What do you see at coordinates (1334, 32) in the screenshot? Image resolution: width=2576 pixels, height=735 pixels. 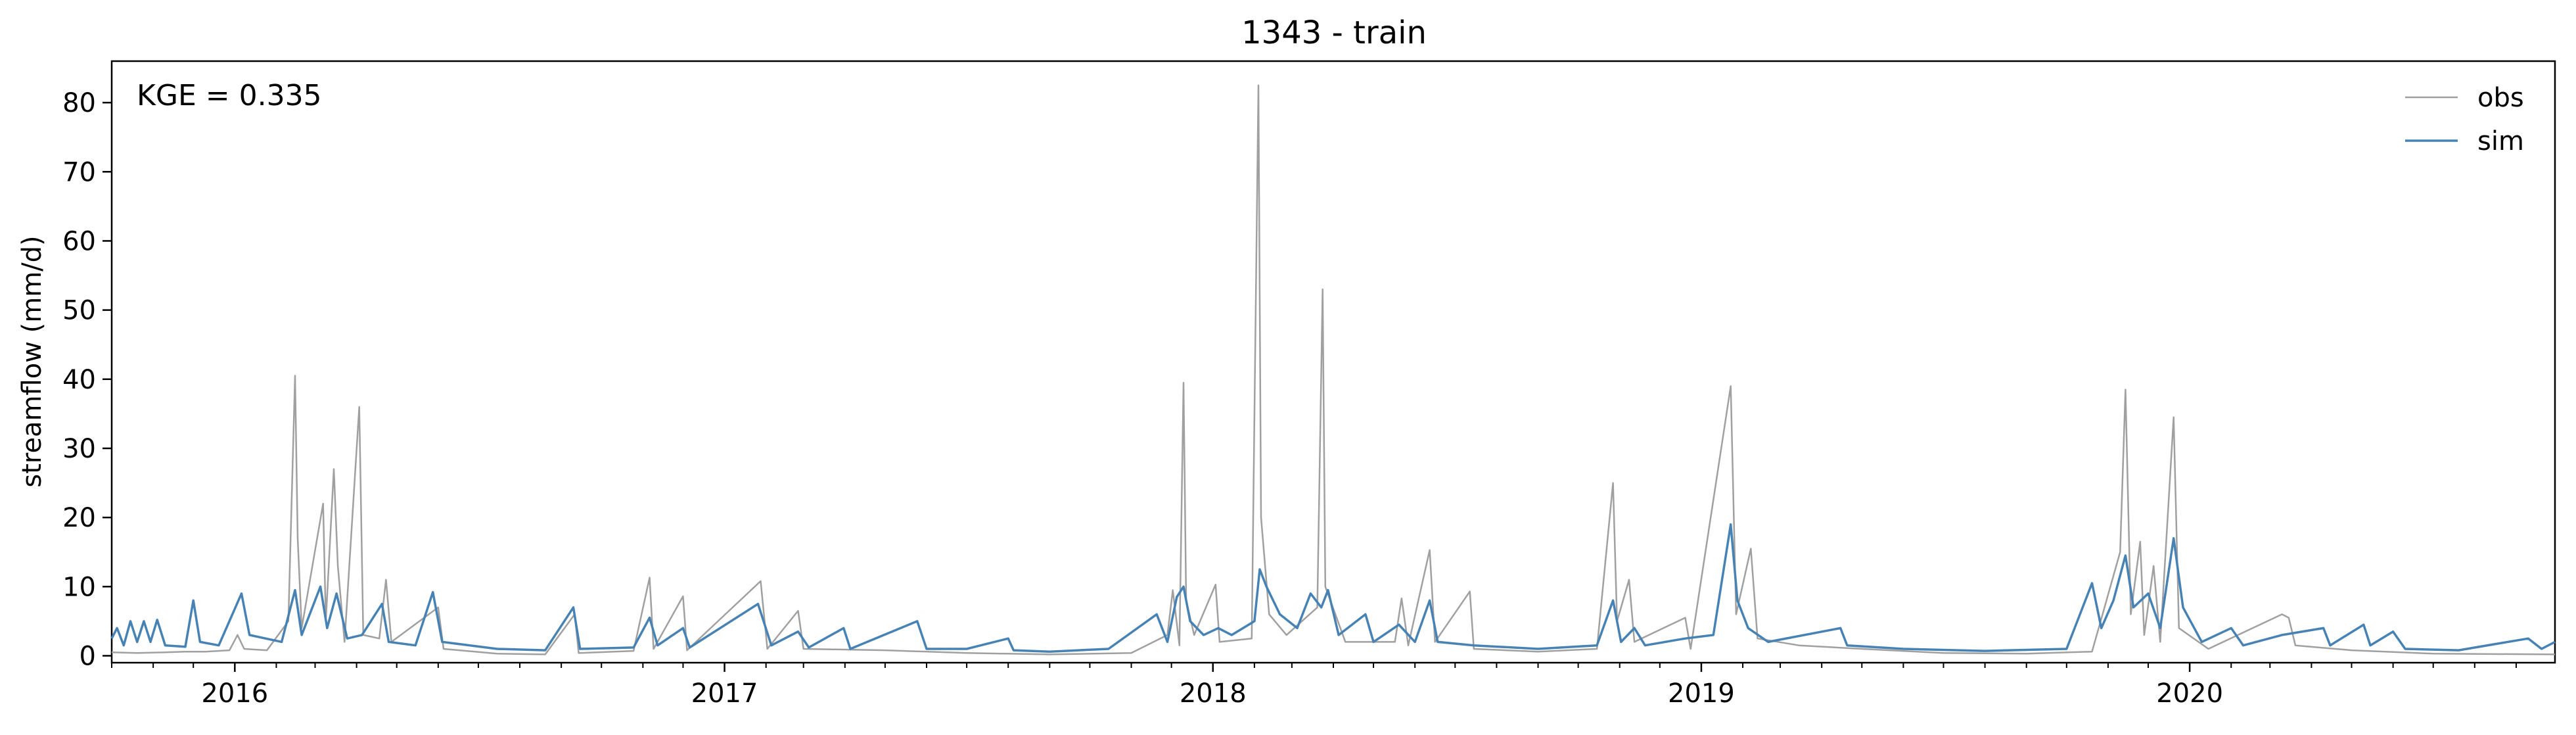 I see `chart-title: 1343 - train` at bounding box center [1334, 32].